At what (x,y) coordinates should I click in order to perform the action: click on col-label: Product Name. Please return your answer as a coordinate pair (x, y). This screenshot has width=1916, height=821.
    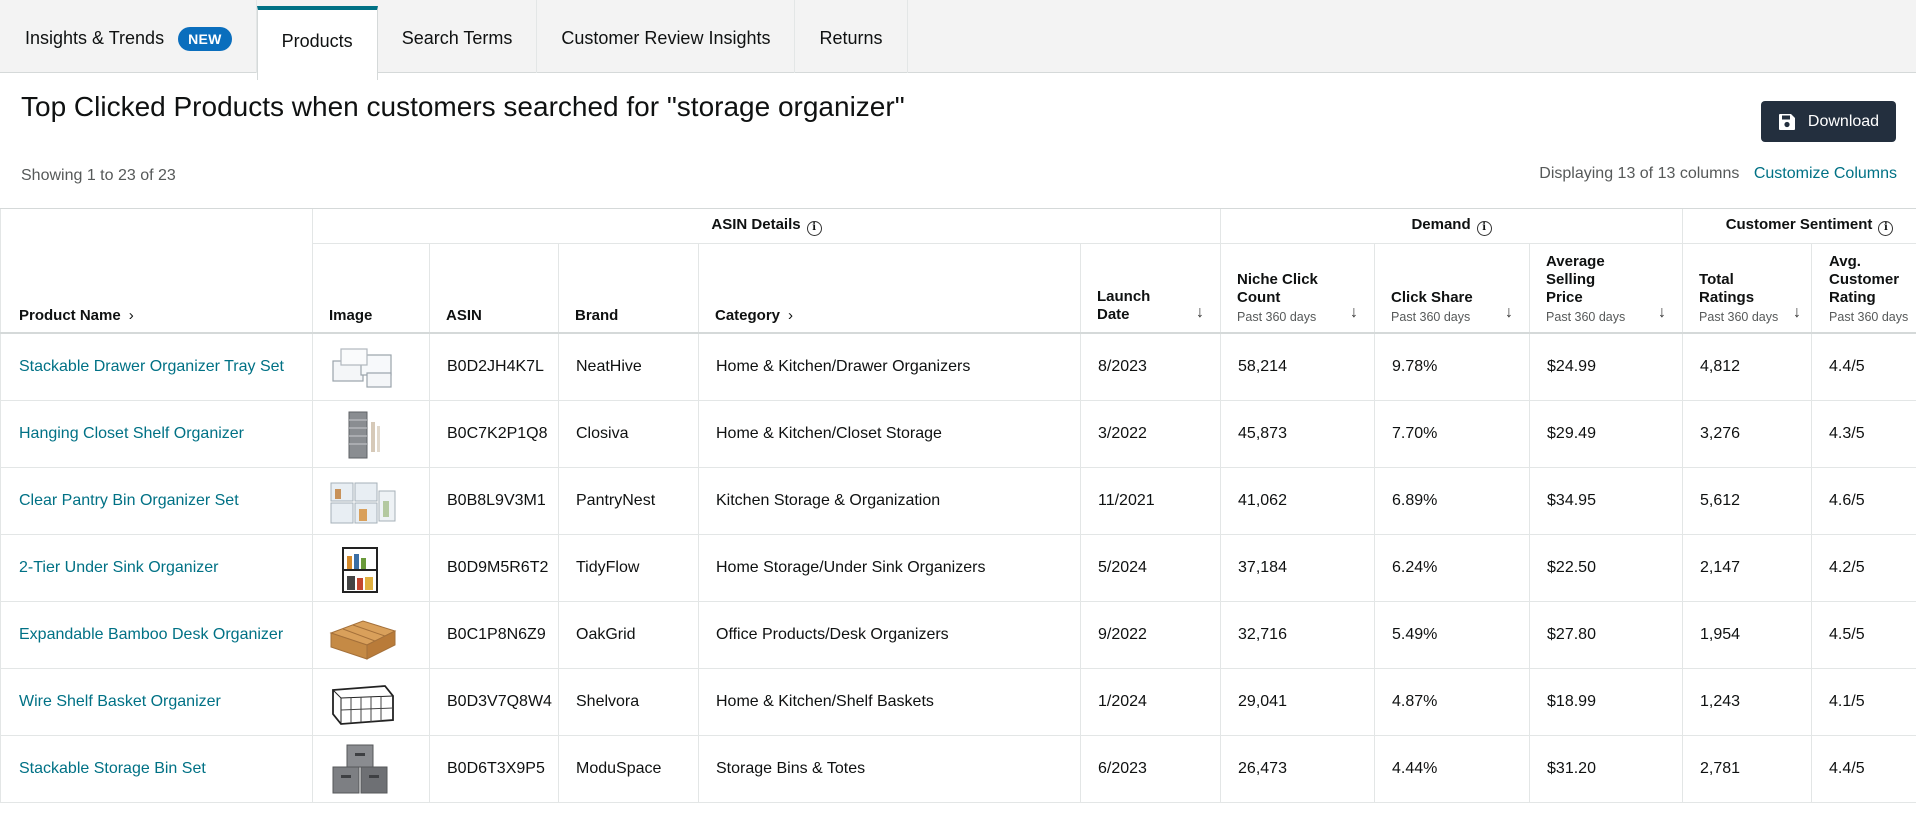
    Looking at the image, I should click on (70, 315).